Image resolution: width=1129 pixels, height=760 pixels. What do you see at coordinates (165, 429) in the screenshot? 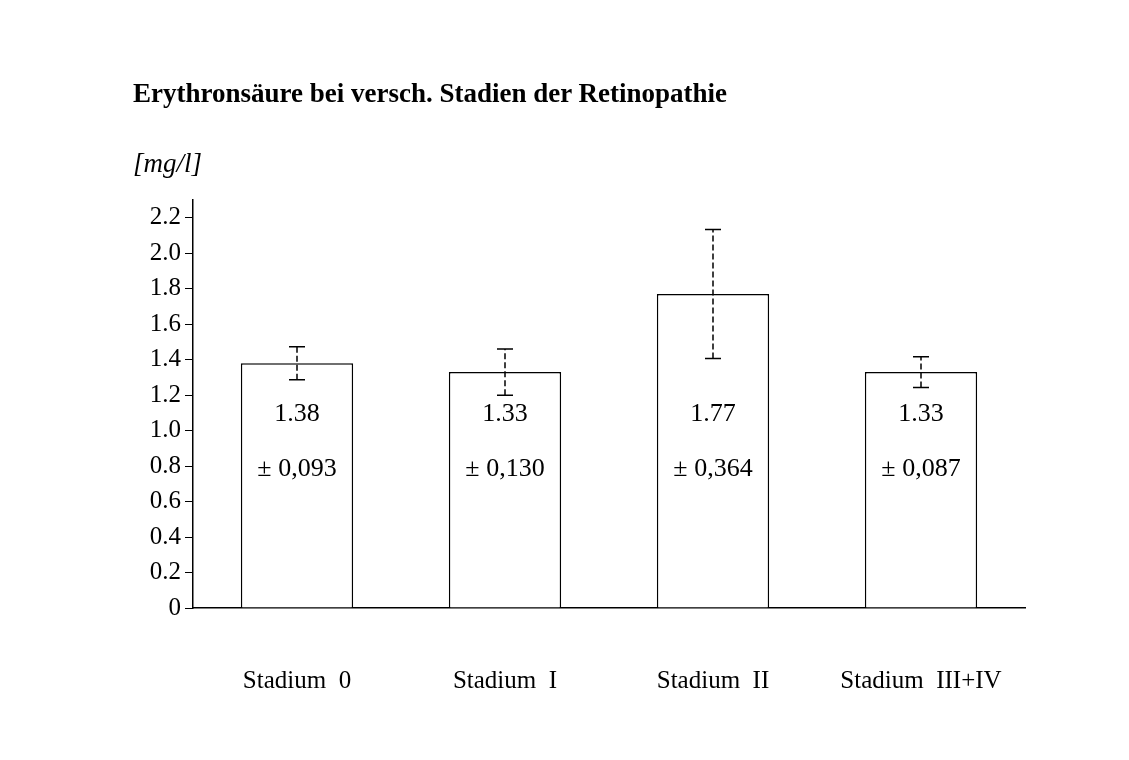
I see `y-tick-label: 1.0` at bounding box center [165, 429].